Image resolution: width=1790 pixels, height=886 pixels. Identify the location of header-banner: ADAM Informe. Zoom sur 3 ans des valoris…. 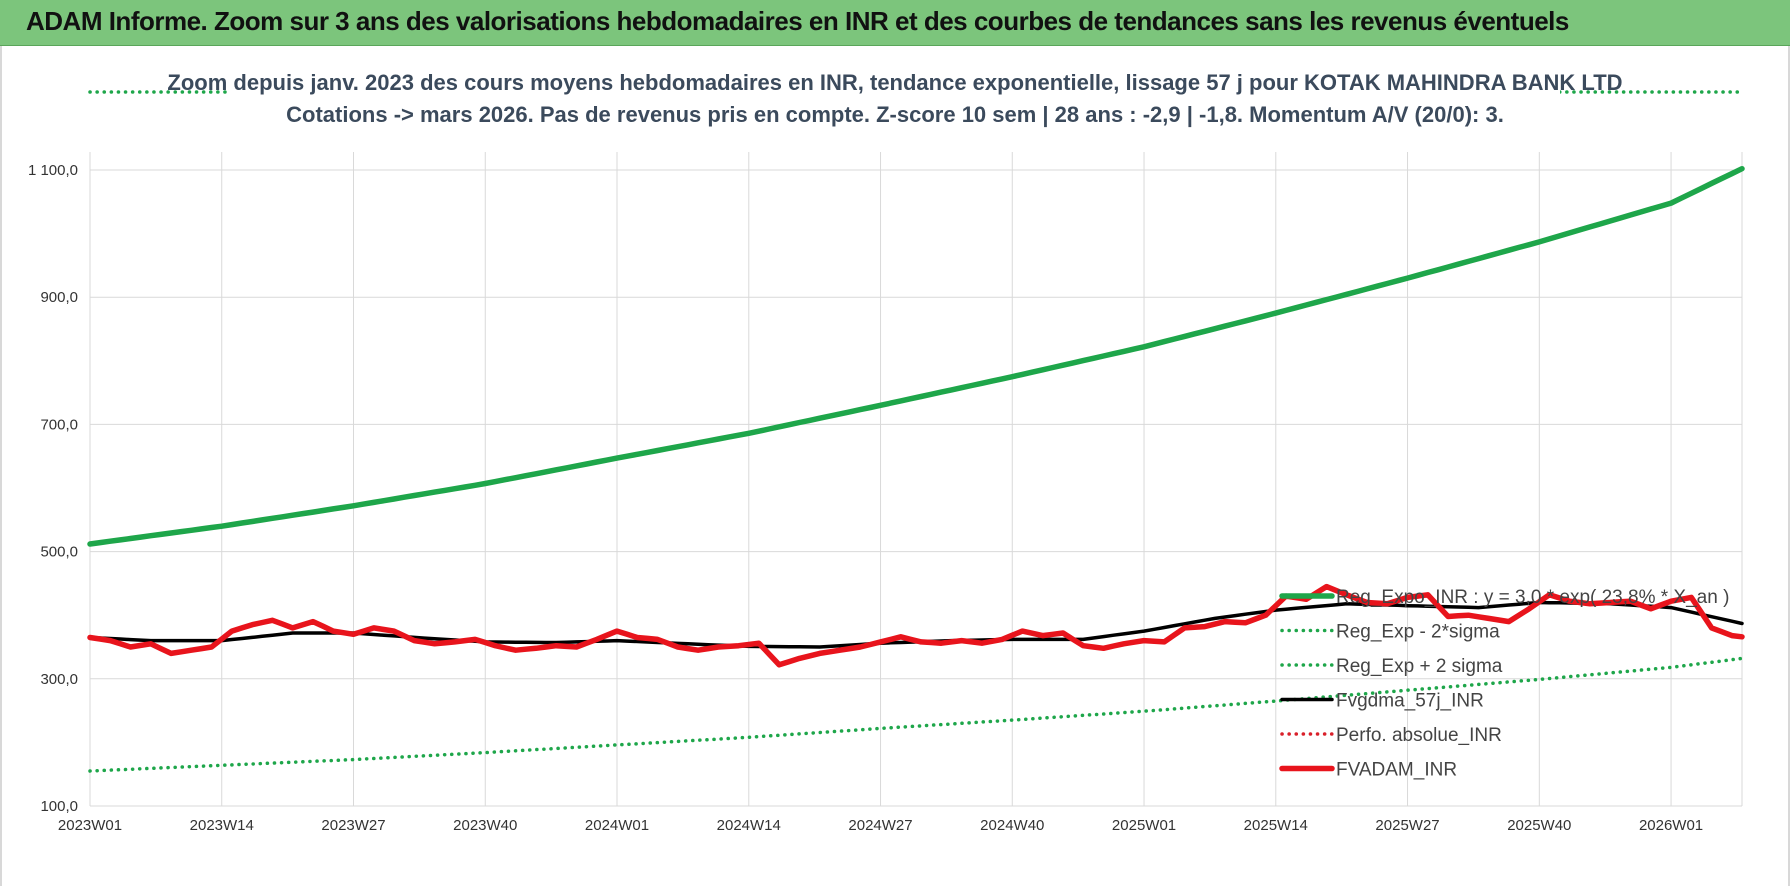
(895, 23).